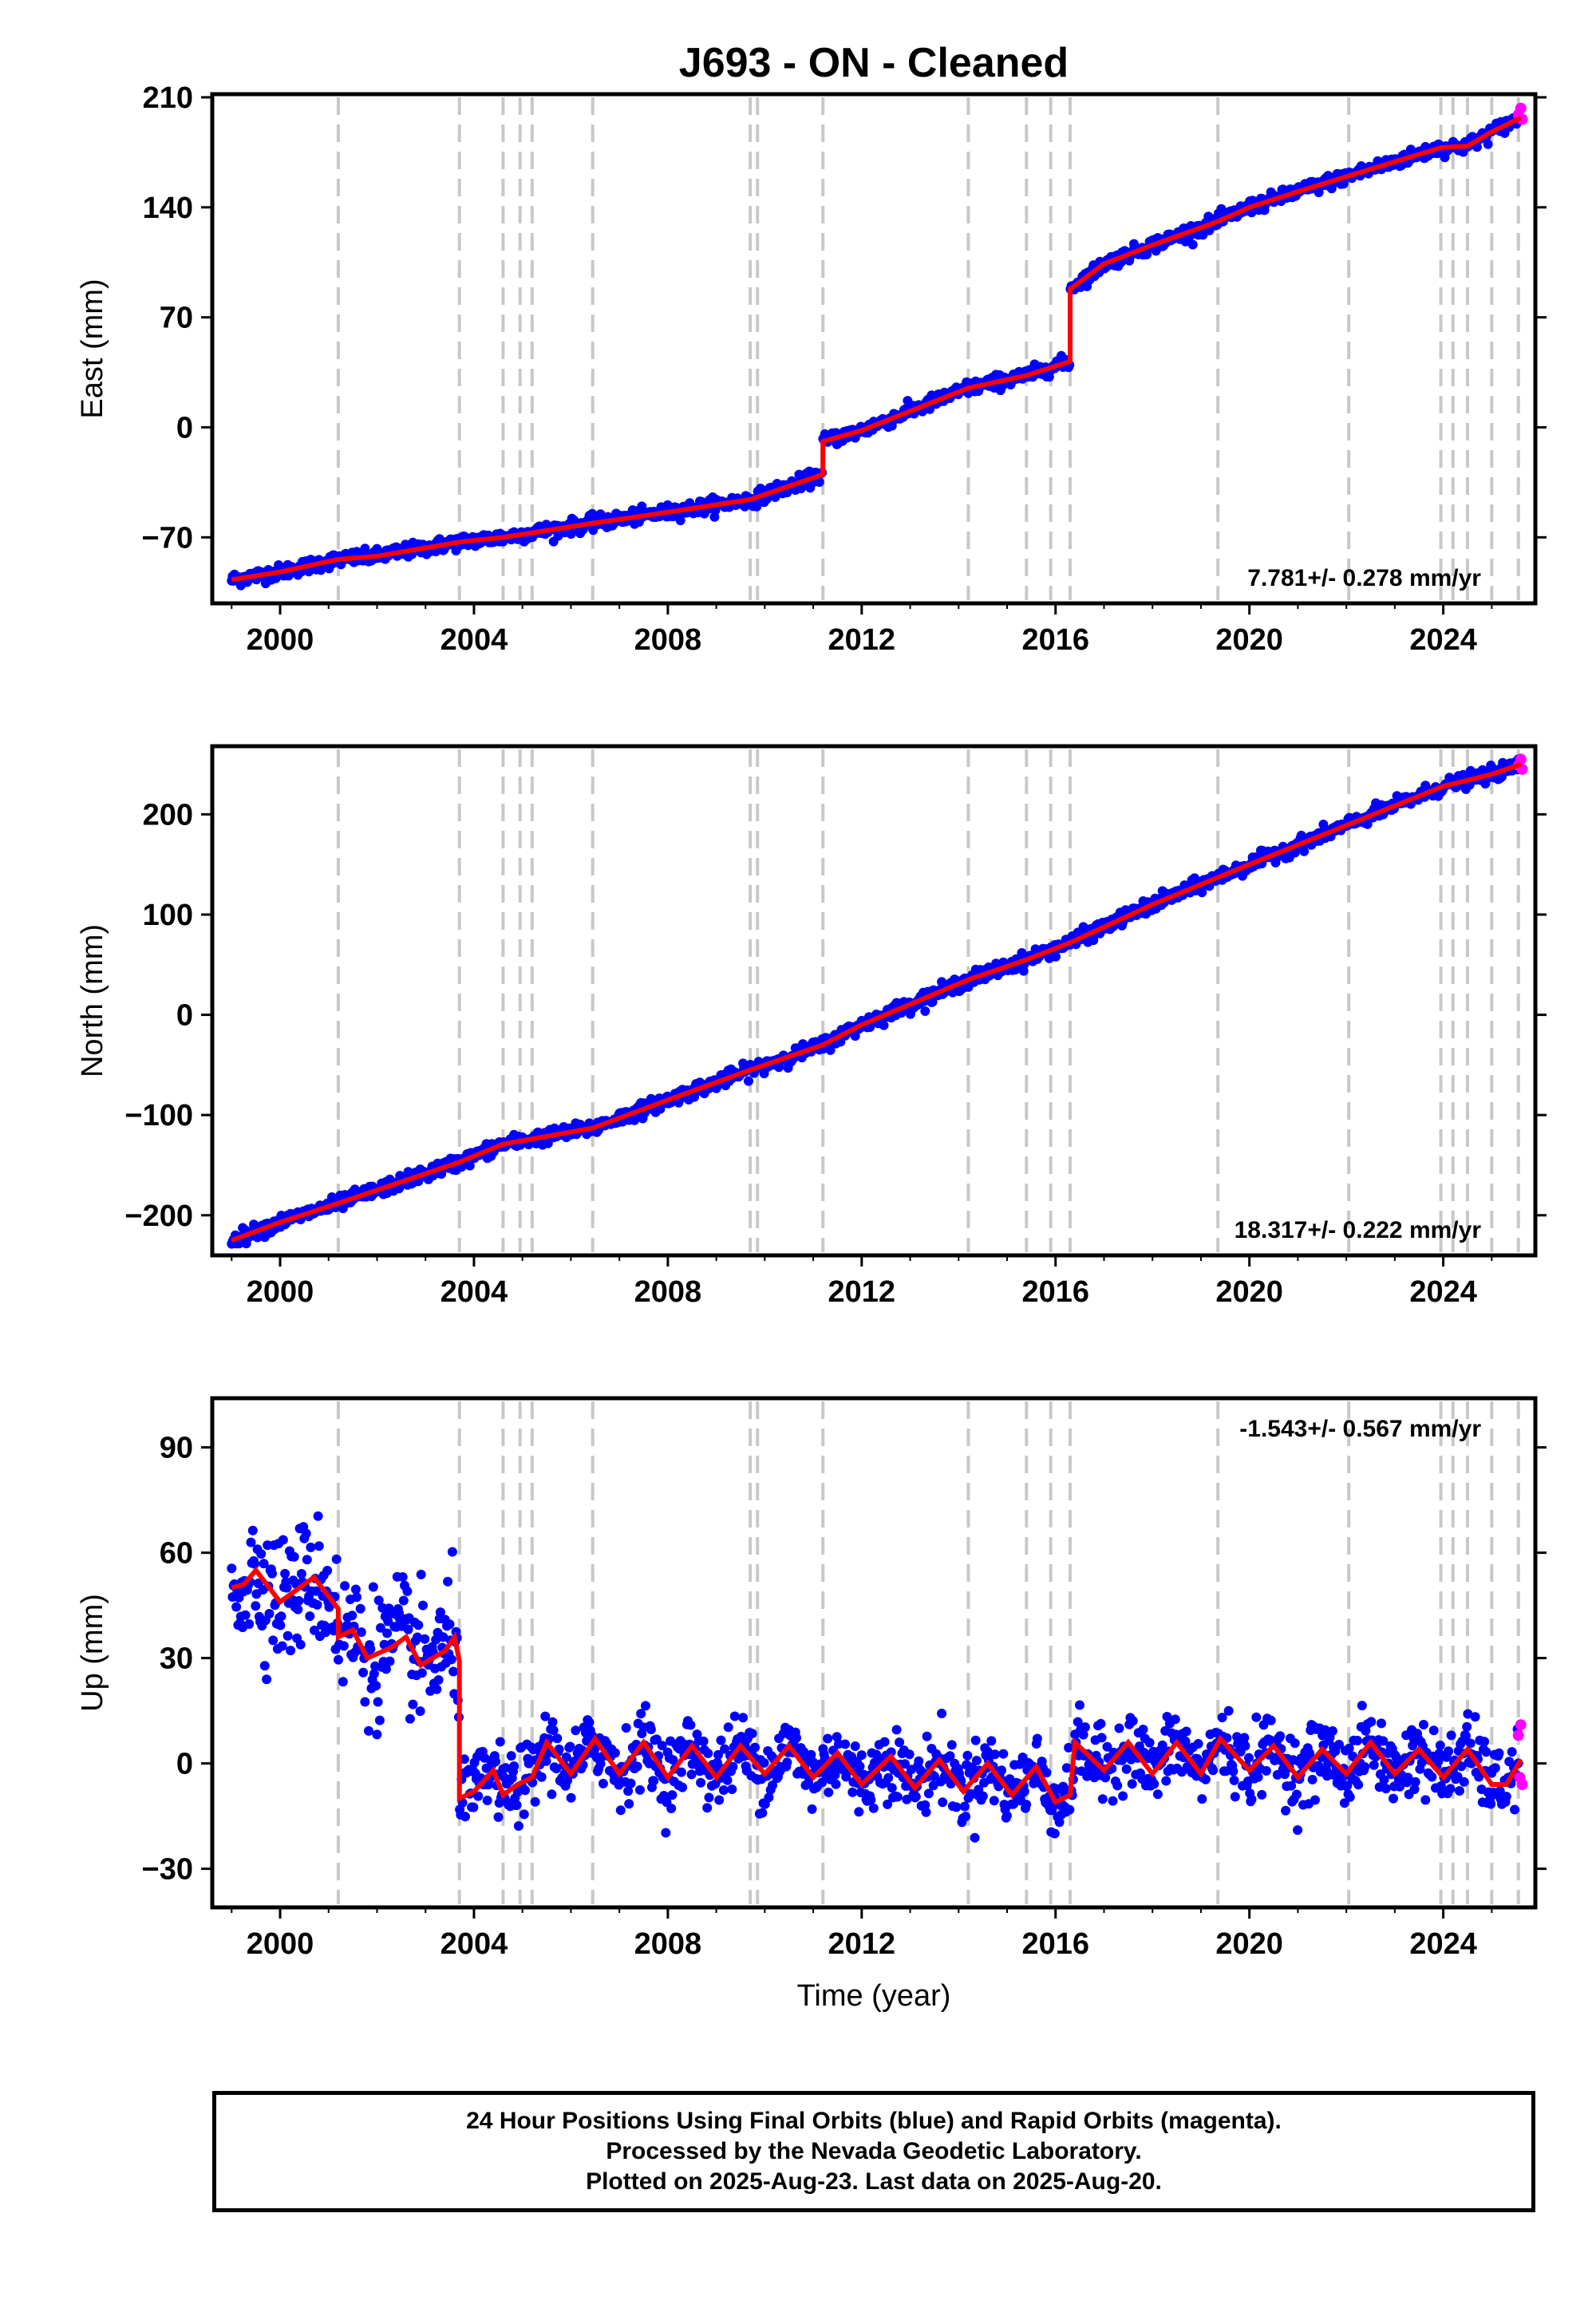 The width and height of the screenshot is (1596, 2316). Describe the element at coordinates (474, 1944) in the screenshot. I see `x-tick-label: 2004` at that location.